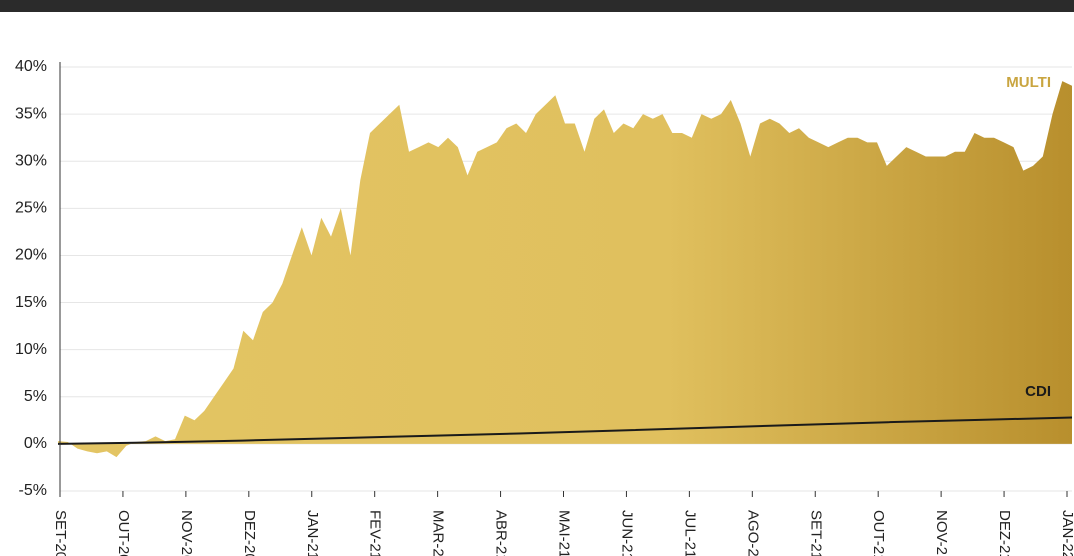  Describe the element at coordinates (375, 533) in the screenshot. I see `x-tick-label: FEV-21` at that location.